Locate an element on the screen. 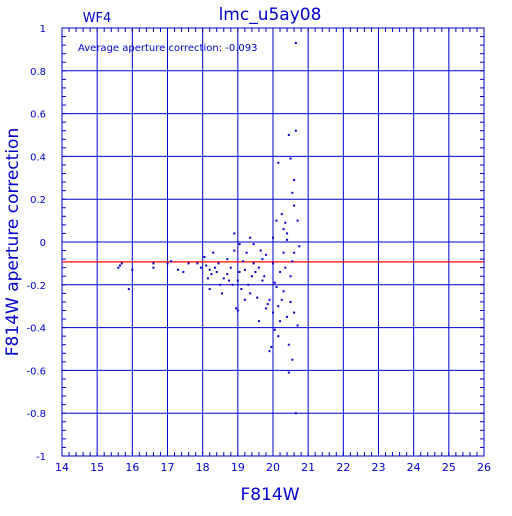 This screenshot has width=512, height=516. x-tick-label: 20 is located at coordinates (273, 467).